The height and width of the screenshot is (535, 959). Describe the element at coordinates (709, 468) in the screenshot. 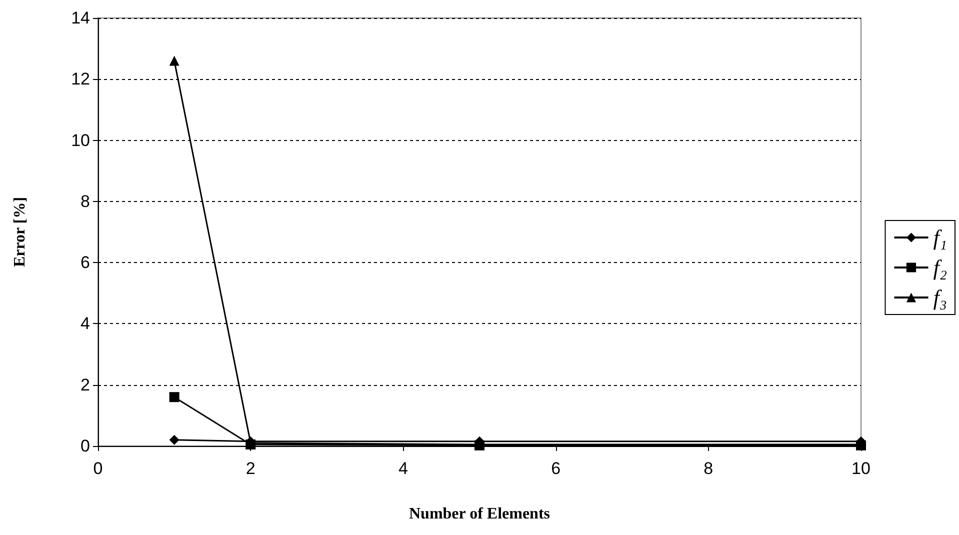

I see `x-tick-label: 8` at that location.